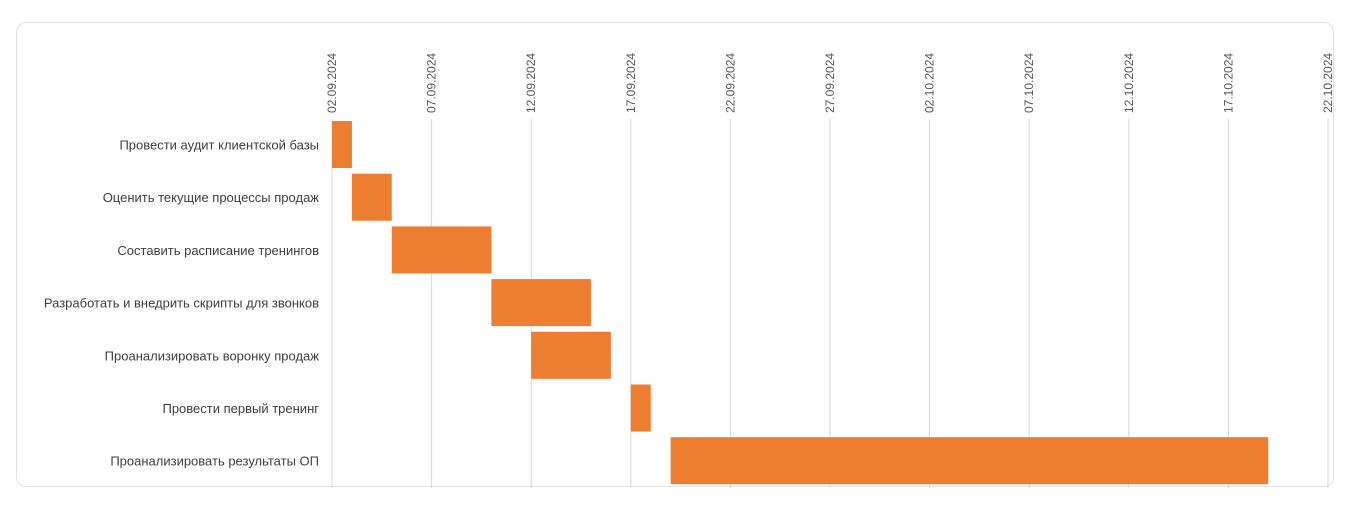  What do you see at coordinates (240, 408) in the screenshot?
I see `task-label: Провести первый тренинг` at bounding box center [240, 408].